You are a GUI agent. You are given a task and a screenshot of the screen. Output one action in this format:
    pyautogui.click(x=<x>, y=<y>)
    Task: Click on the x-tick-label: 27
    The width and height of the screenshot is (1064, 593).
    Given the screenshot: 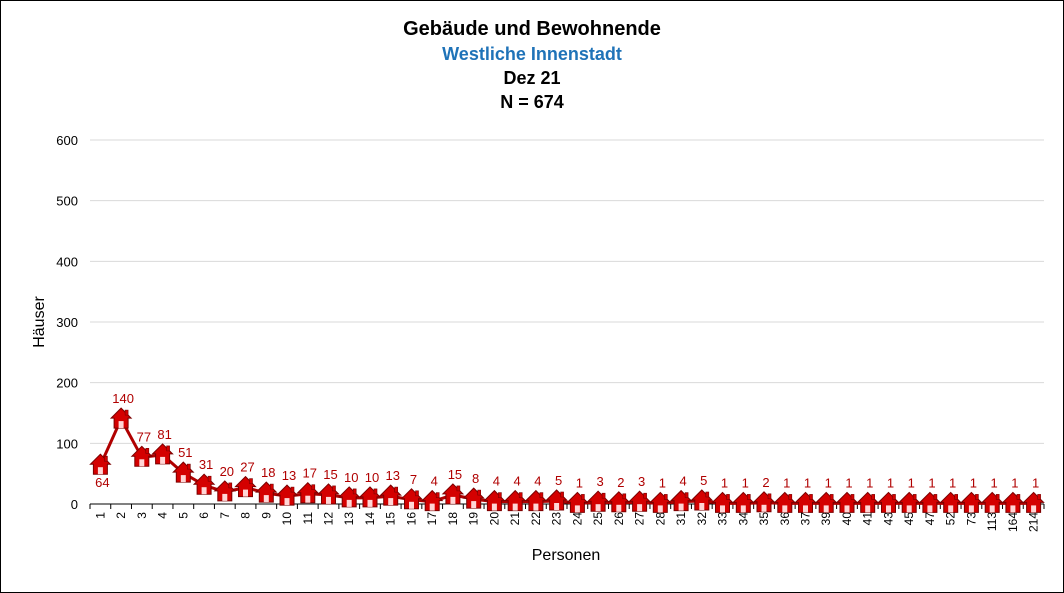 What is the action you would take?
    pyautogui.click(x=640, y=519)
    